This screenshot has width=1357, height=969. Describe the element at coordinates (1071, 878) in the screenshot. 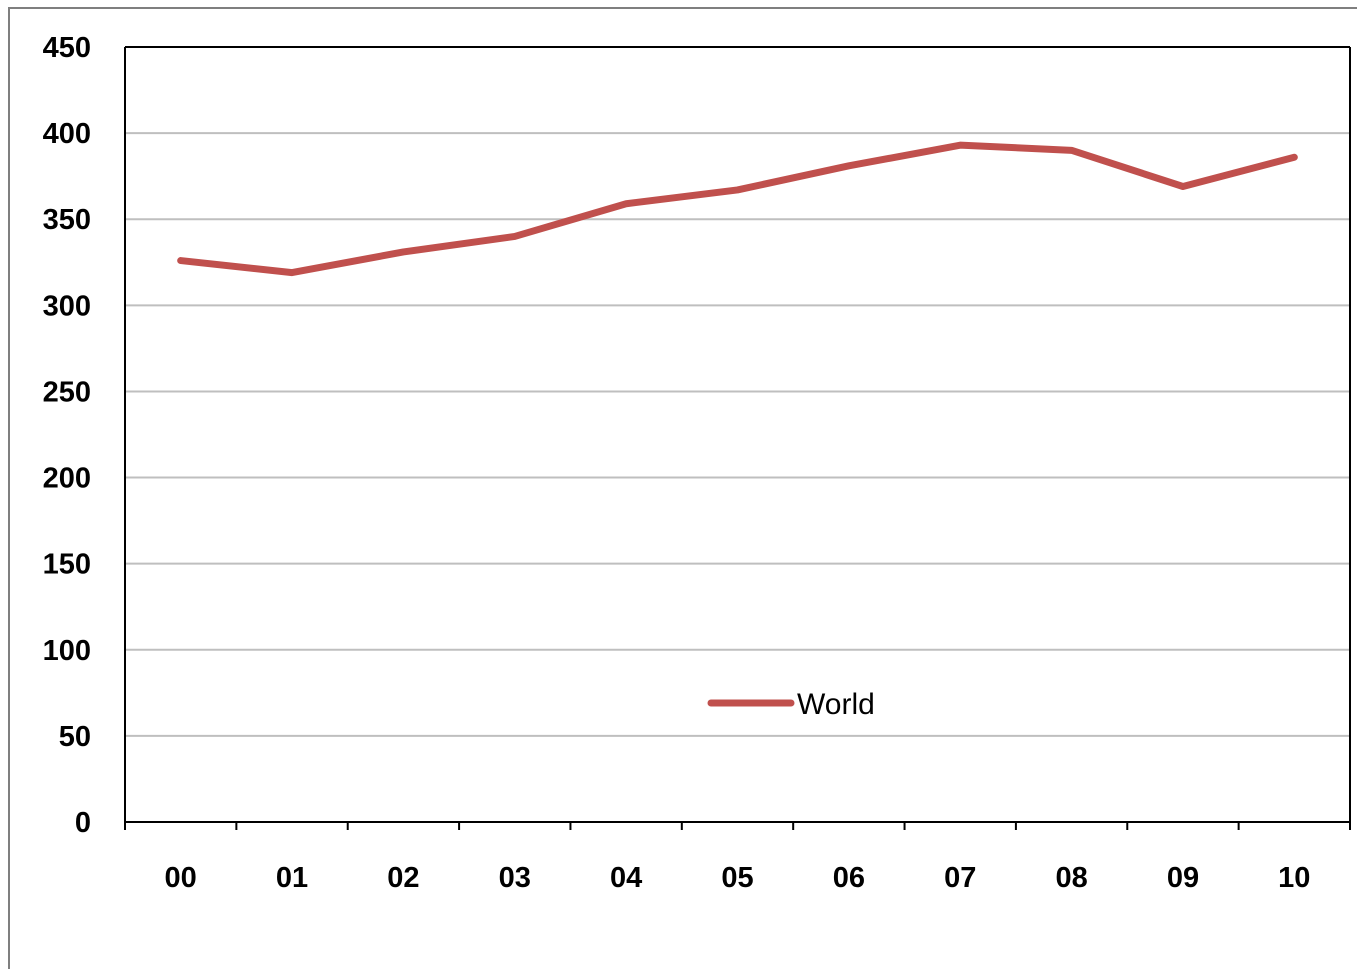

I see `x-tick-label-08: 08` at that location.